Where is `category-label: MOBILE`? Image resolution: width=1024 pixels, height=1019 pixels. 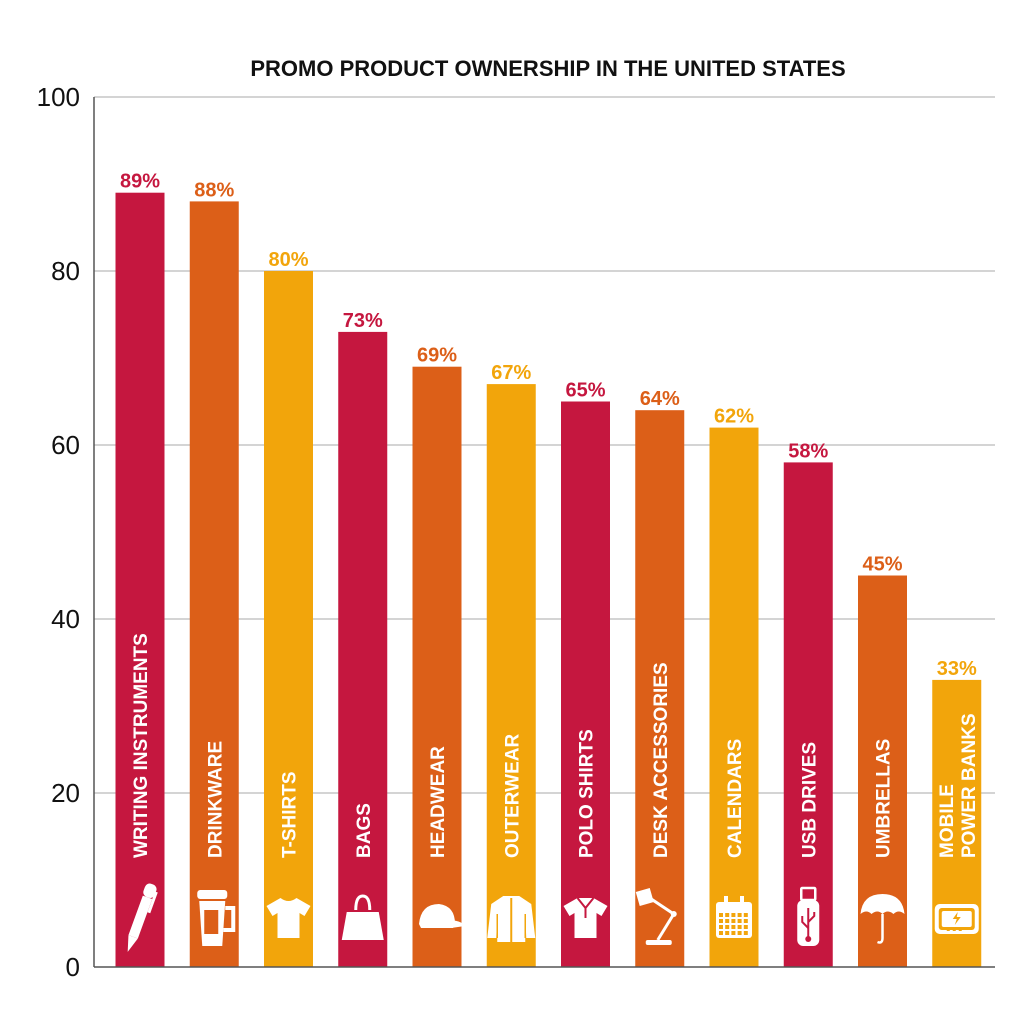
category-label: MOBILE is located at coordinates (947, 821).